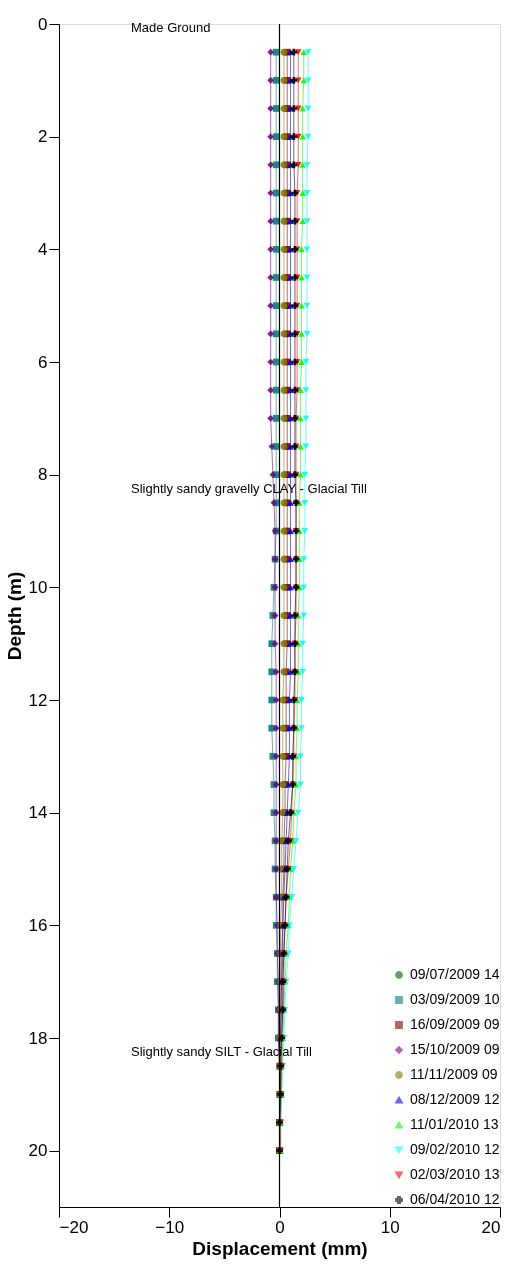 The image size is (524, 1275). Describe the element at coordinates (491, 1227) in the screenshot. I see `x-tick-label: 20` at that location.